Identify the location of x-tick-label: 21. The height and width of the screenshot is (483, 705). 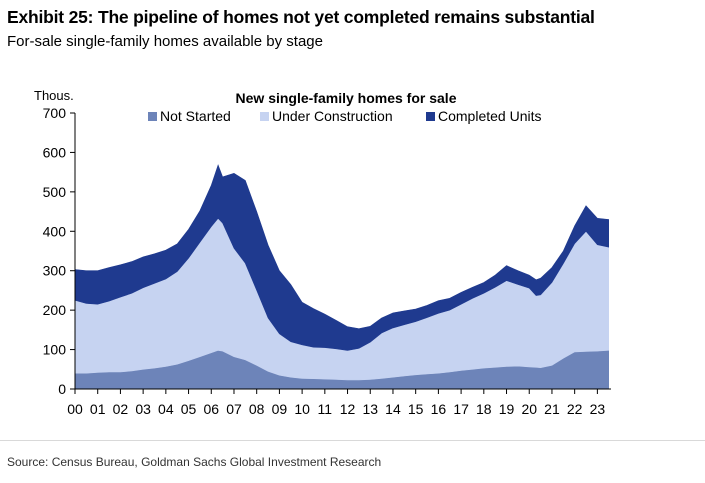
(552, 409).